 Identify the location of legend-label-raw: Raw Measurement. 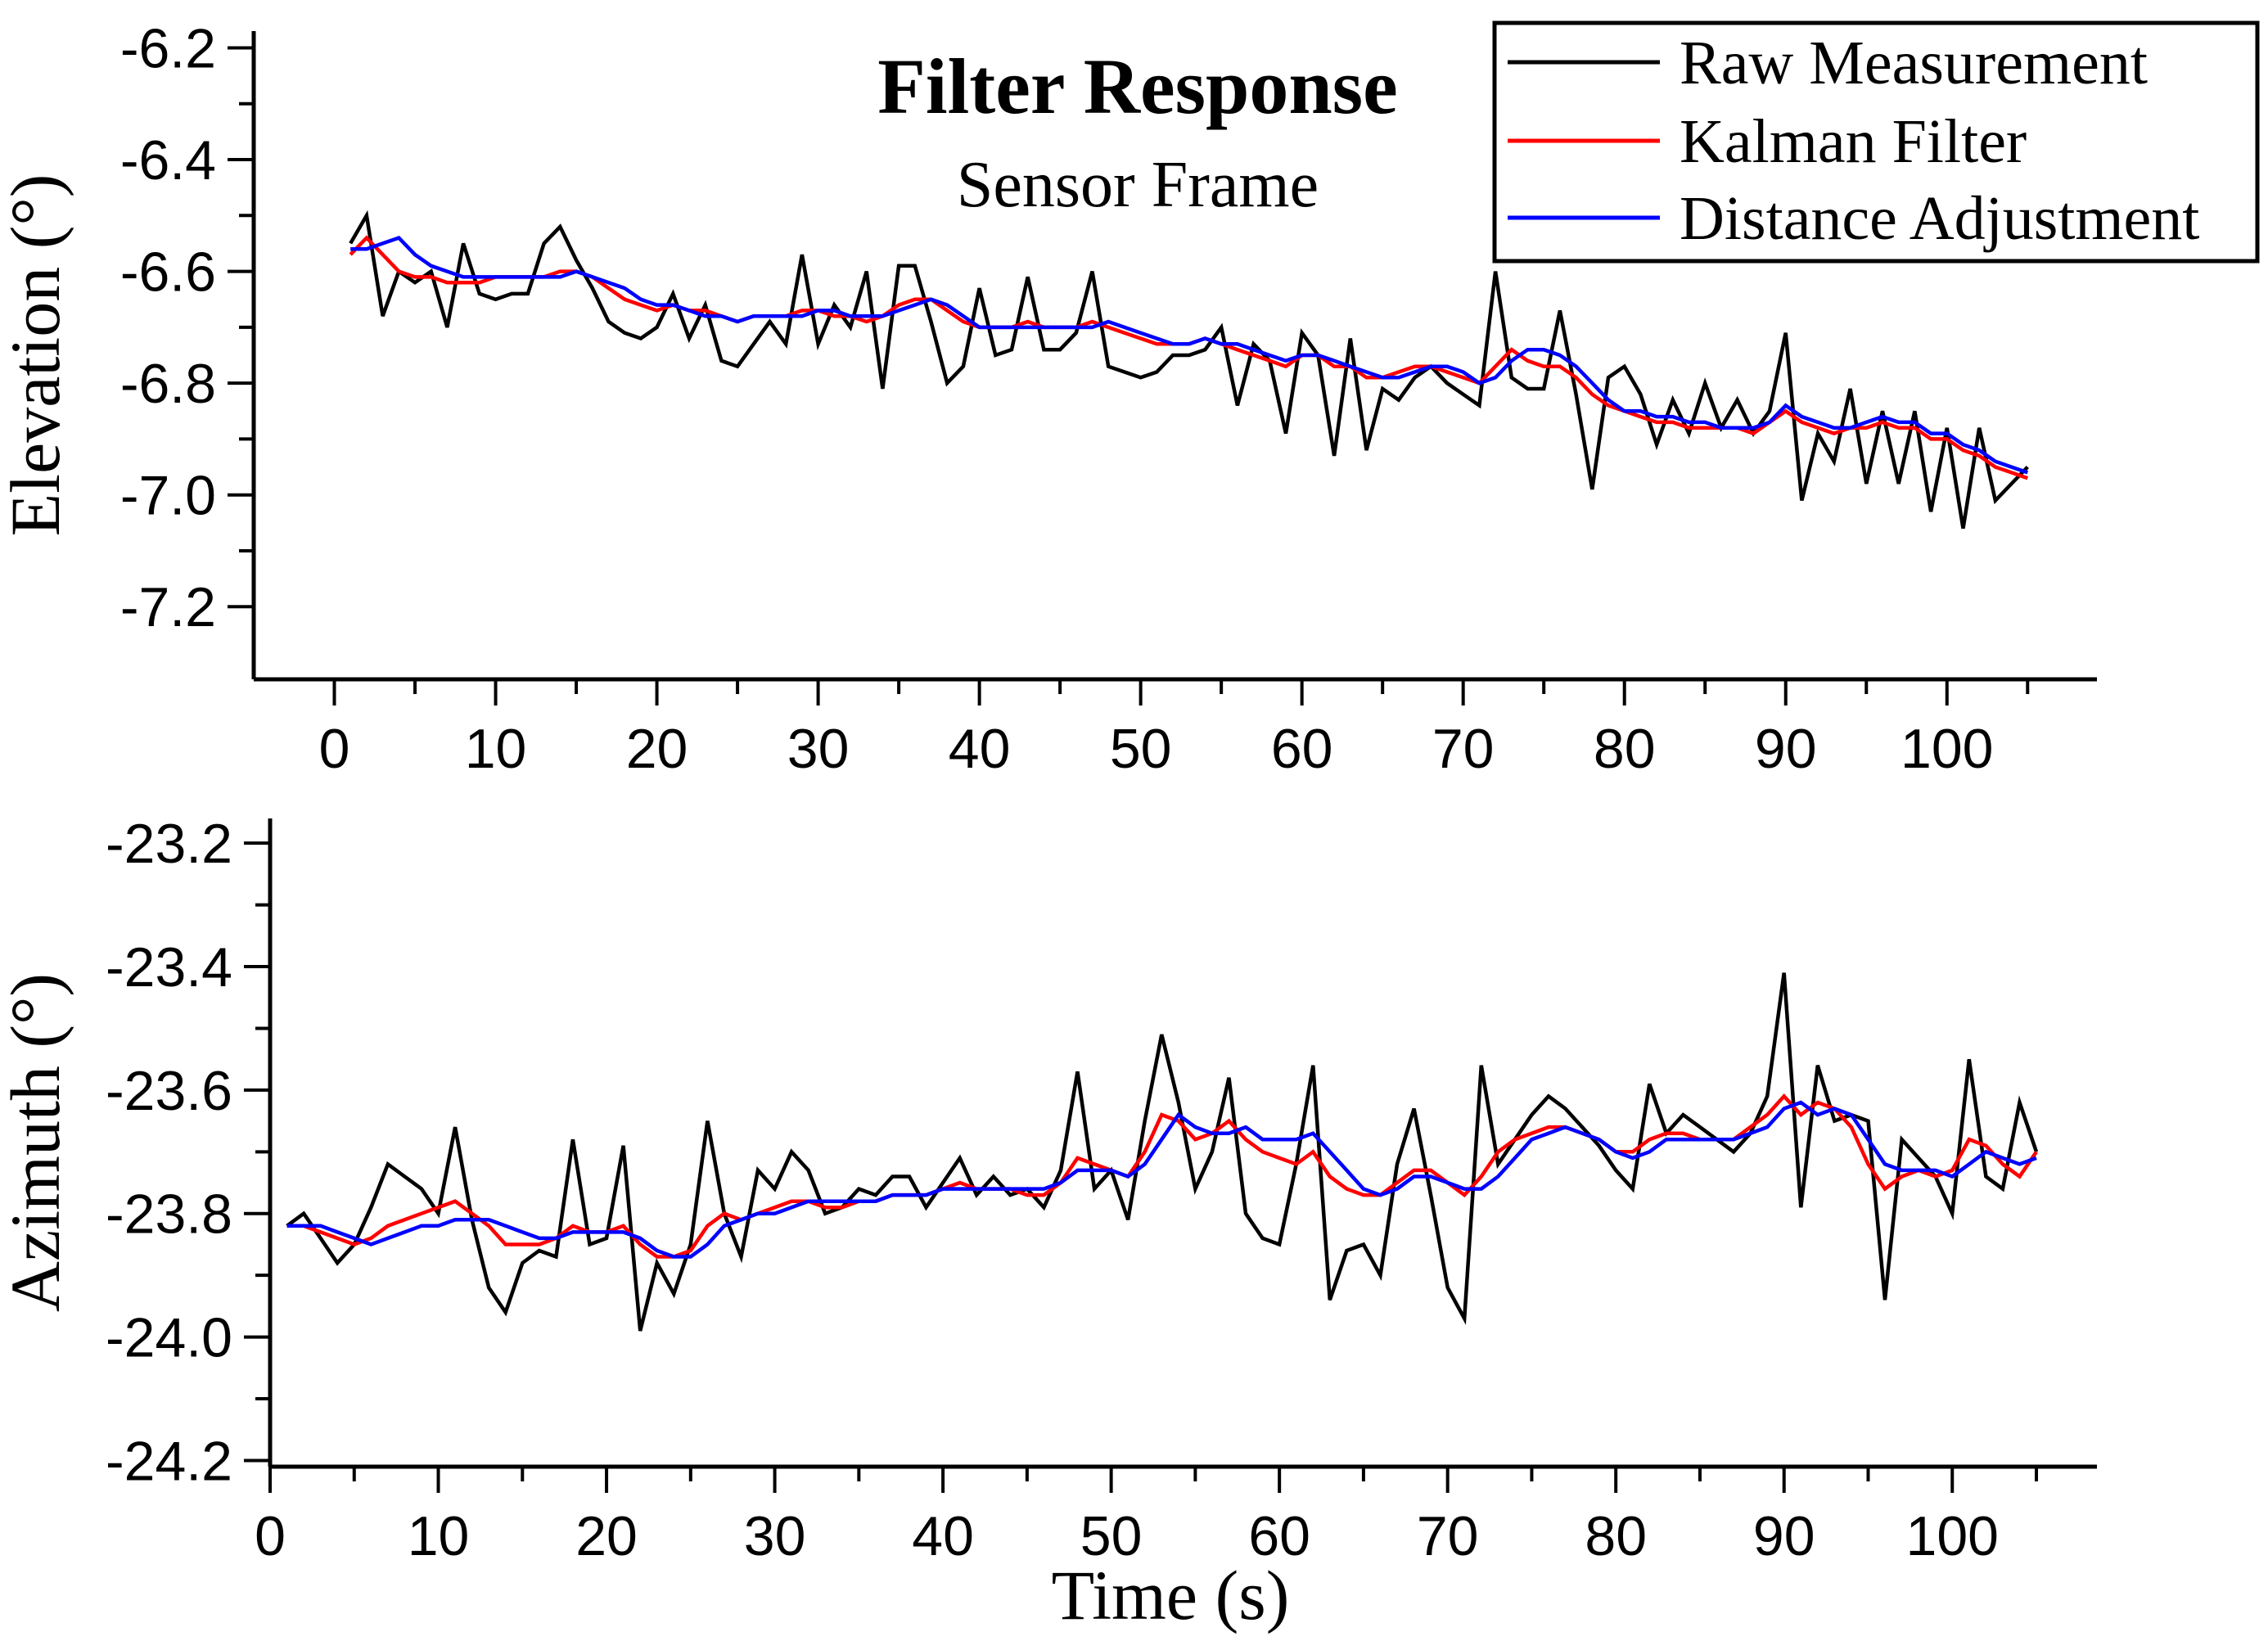
(1914, 63).